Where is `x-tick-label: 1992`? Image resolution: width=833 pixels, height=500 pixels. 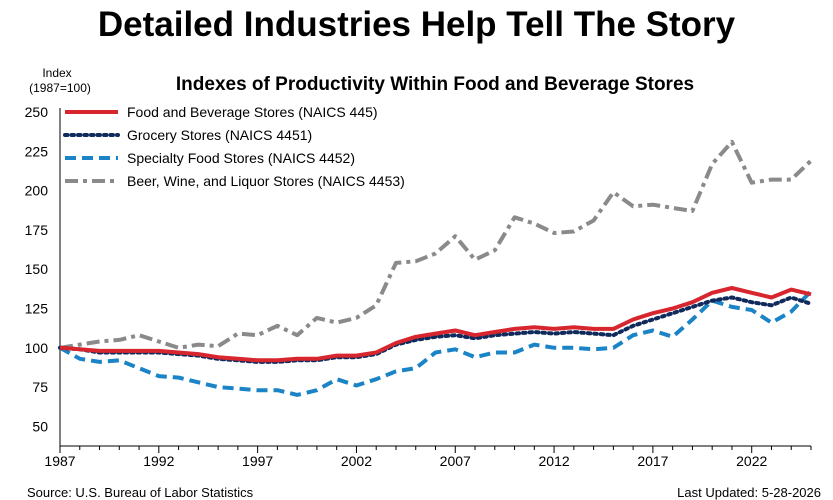 x-tick-label: 1992 is located at coordinates (158, 461).